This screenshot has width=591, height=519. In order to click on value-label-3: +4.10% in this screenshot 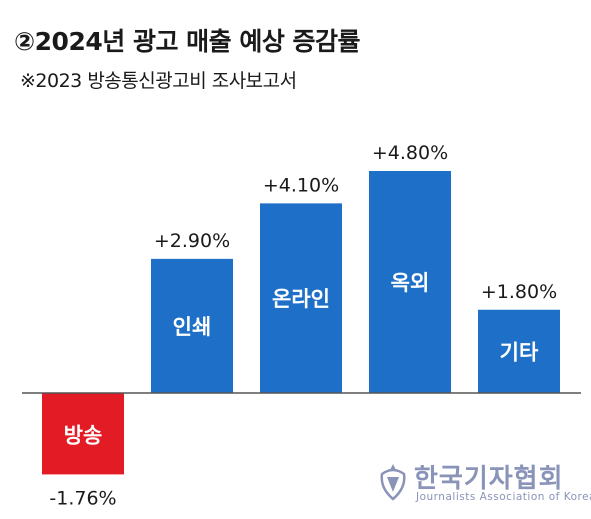, I will do `click(301, 185)`.